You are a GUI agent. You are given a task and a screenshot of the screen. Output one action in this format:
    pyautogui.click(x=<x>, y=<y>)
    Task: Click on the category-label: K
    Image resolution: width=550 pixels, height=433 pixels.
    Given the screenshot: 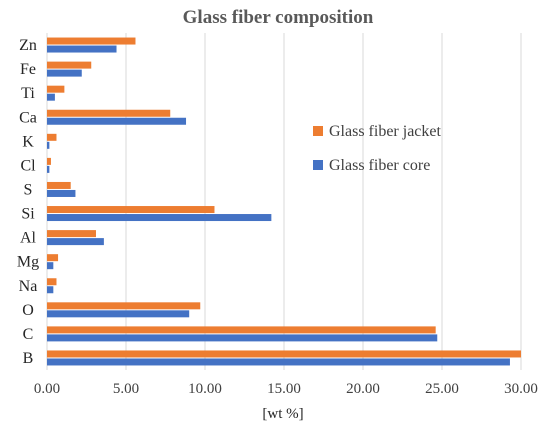 What is the action you would take?
    pyautogui.click(x=28, y=141)
    